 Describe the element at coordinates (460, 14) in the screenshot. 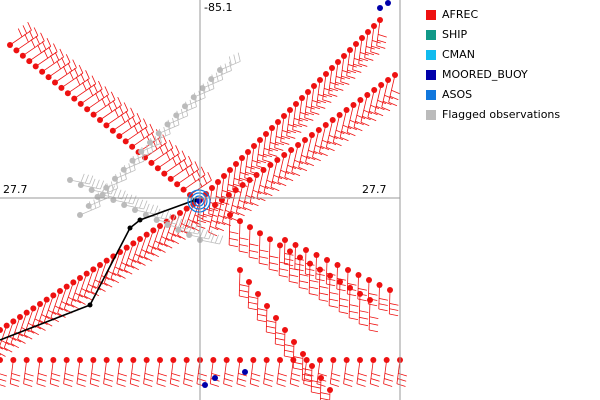

I see `legend-label: AFREC` at that location.